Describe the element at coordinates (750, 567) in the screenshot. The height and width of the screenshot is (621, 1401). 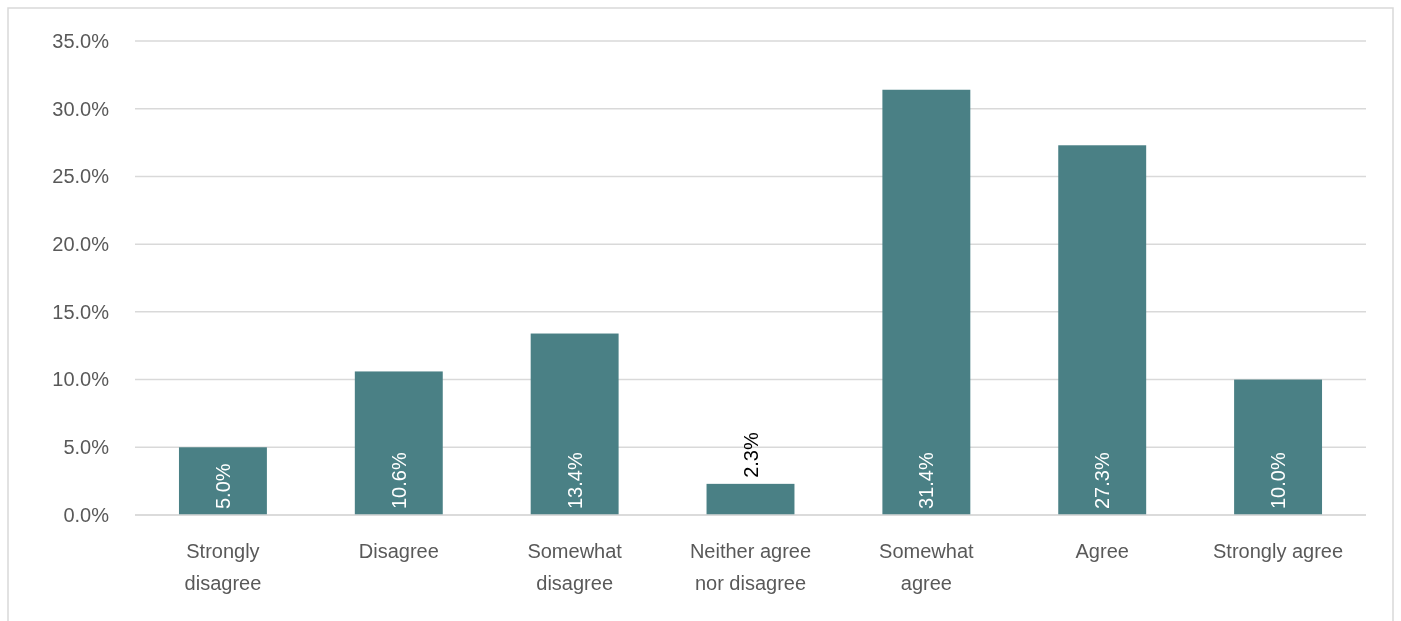
I see `x-tick-label: Neither agree nor disagree` at that location.